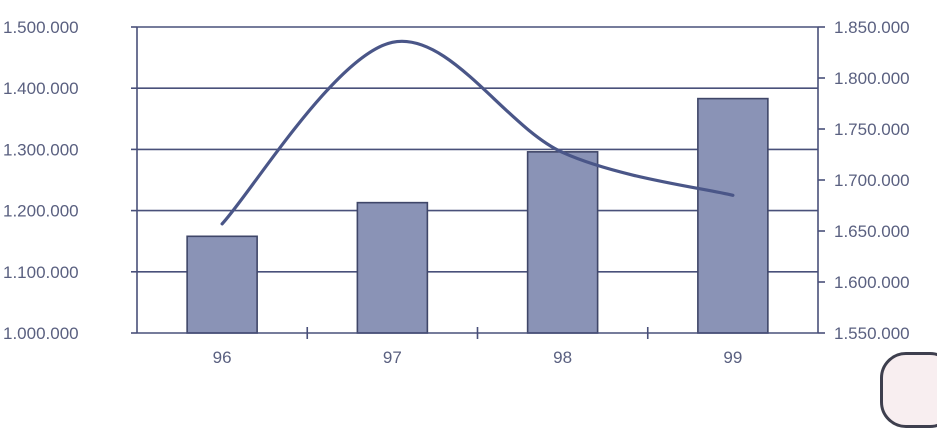  Describe the element at coordinates (872, 78) in the screenshot. I see `right-tick-label: 1.800.000` at that location.